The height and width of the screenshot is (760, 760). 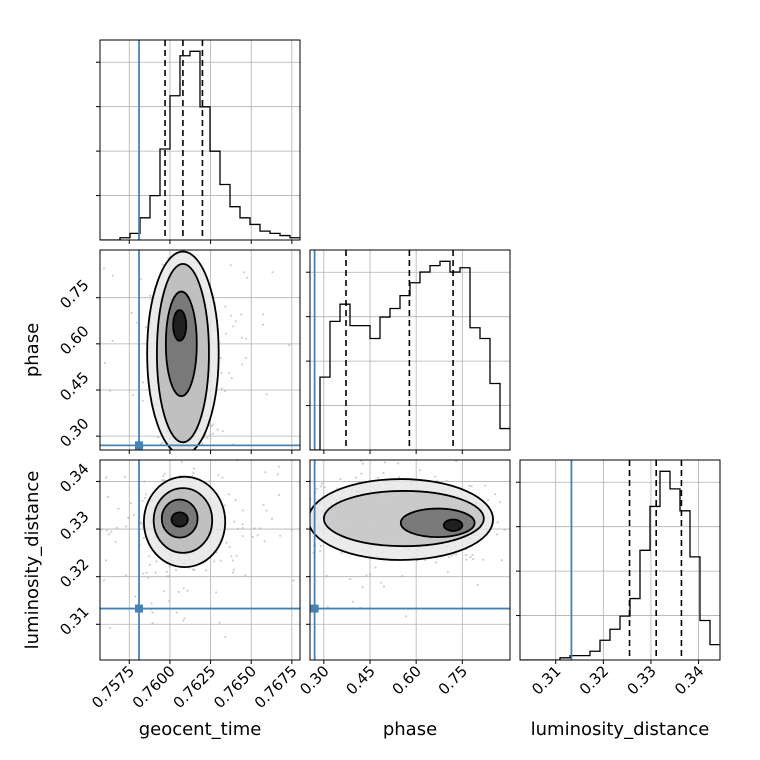 What do you see at coordinates (276, 687) in the screenshot?
I see `x-tick-label: 0.7675` at bounding box center [276, 687].